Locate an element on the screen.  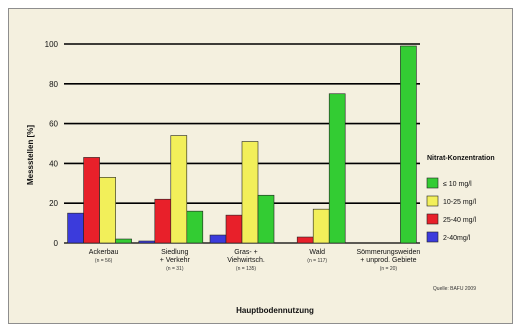
y-tick-label: 20 is located at coordinates (53, 203).